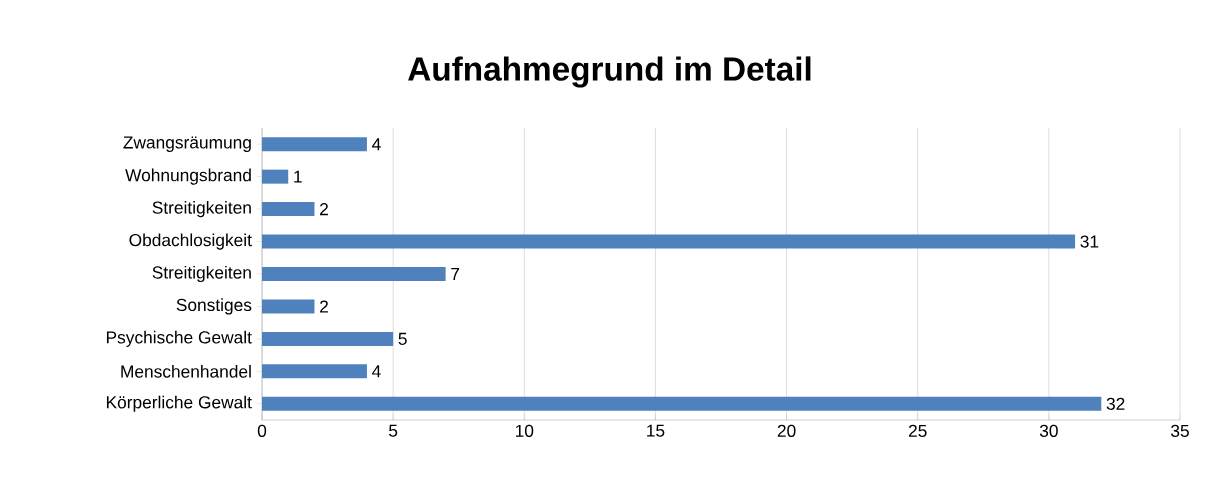 This screenshot has width=1221, height=484. I want to click on y-tick-label: Psychische Gewalt, so click(179, 338).